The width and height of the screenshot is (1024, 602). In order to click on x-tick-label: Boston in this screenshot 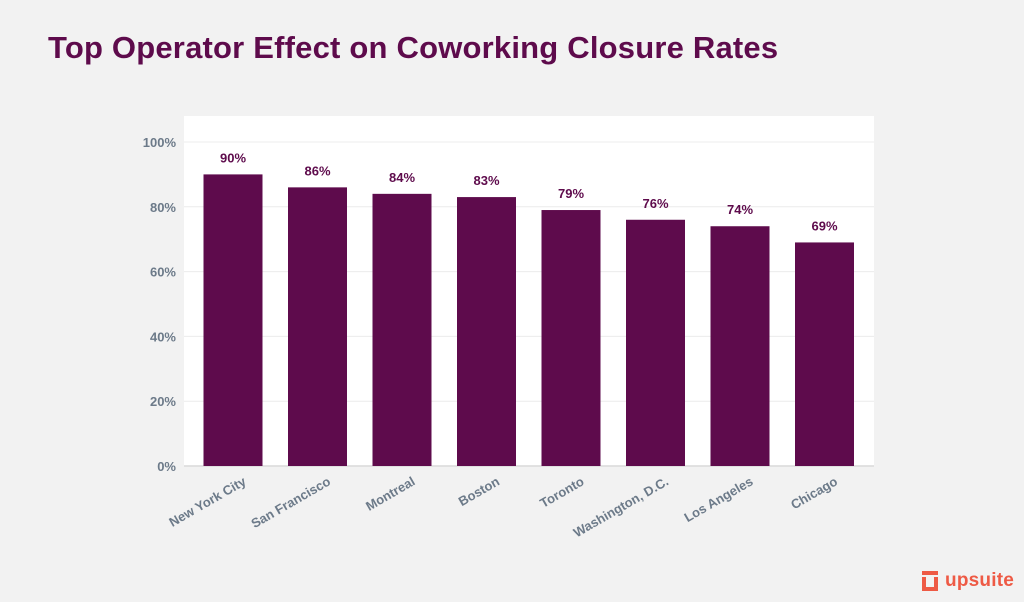, I will do `click(479, 491)`.